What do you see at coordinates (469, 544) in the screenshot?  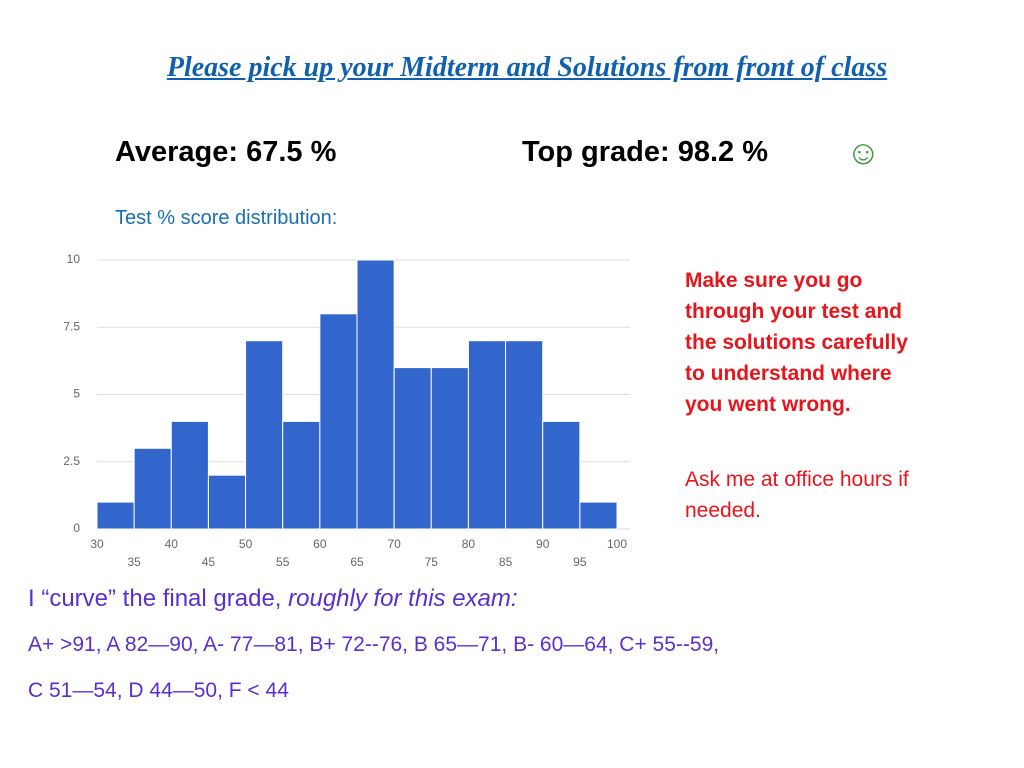 I see `x-tick-label: 80` at bounding box center [469, 544].